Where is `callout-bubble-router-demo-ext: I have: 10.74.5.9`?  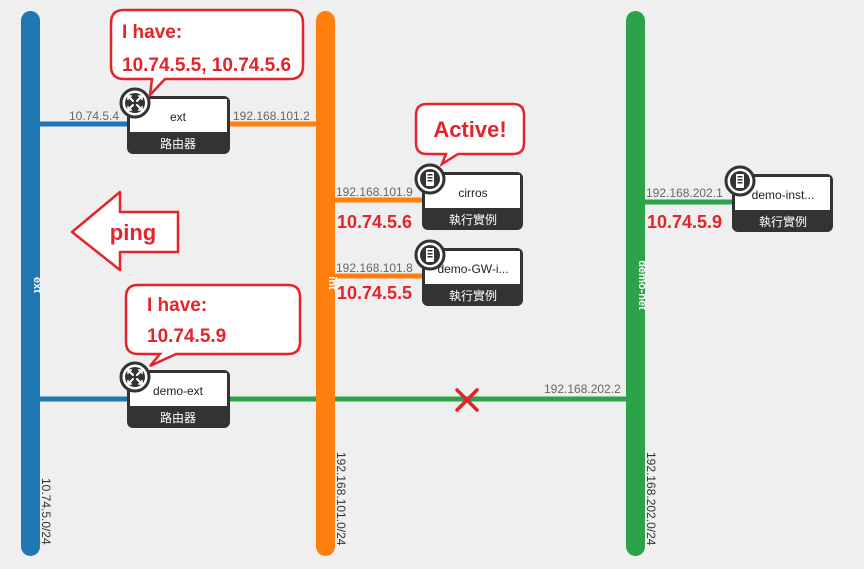
callout-bubble-router-demo-ext: I have: 10.74.5.9 is located at coordinates (213, 325).